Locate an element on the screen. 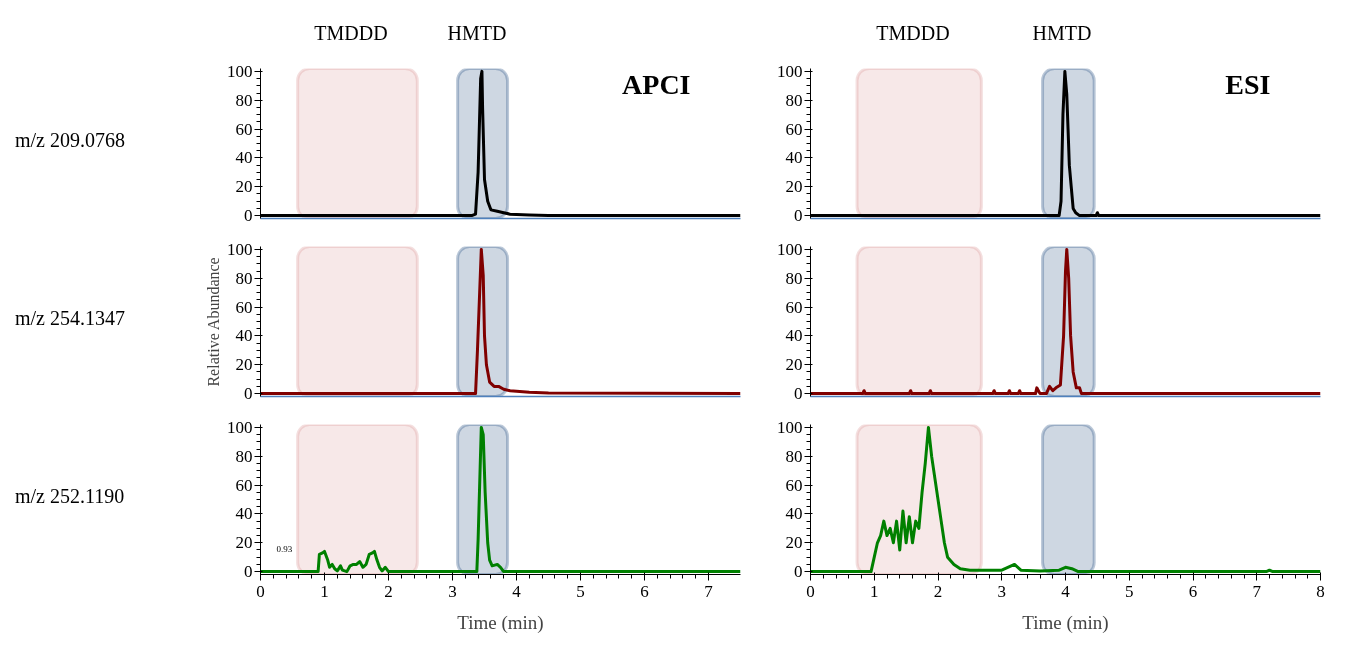 This screenshot has width=1349, height=660. x-tick-label: 8 is located at coordinates (1320, 591).